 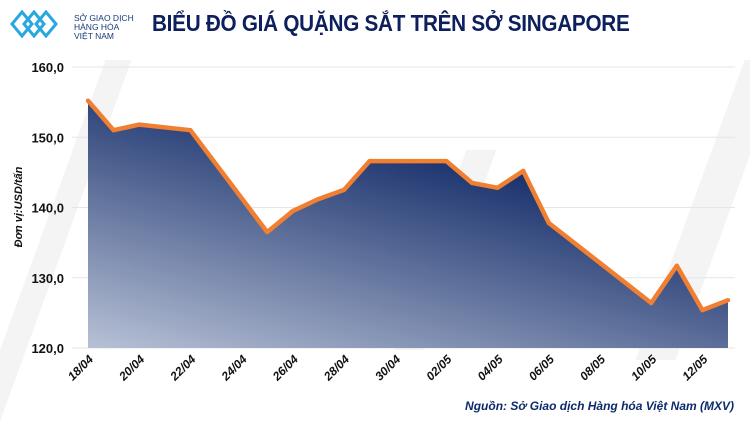 I want to click on x-tick-label: 26/04, so click(x=285, y=368).